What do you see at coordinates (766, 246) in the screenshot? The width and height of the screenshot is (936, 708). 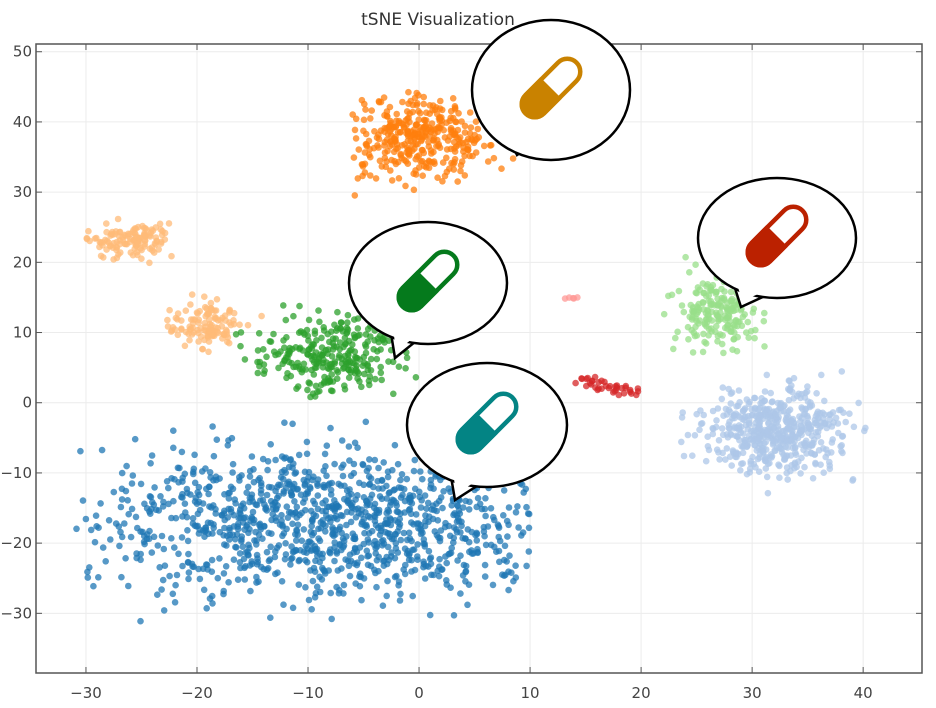 I see `pill-filled-half` at bounding box center [766, 246].